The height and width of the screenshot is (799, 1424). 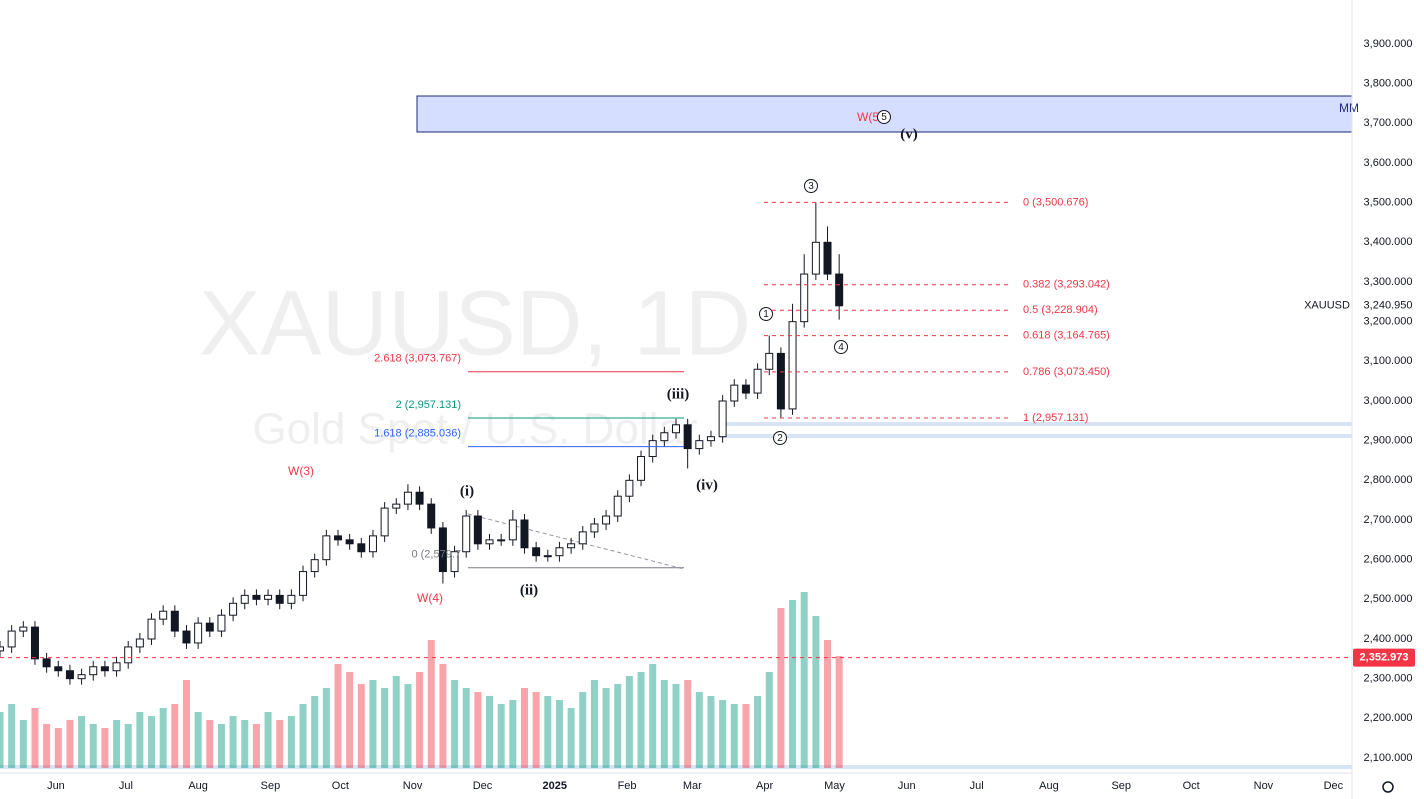 I want to click on x-tick-label: Dec, so click(x=483, y=786).